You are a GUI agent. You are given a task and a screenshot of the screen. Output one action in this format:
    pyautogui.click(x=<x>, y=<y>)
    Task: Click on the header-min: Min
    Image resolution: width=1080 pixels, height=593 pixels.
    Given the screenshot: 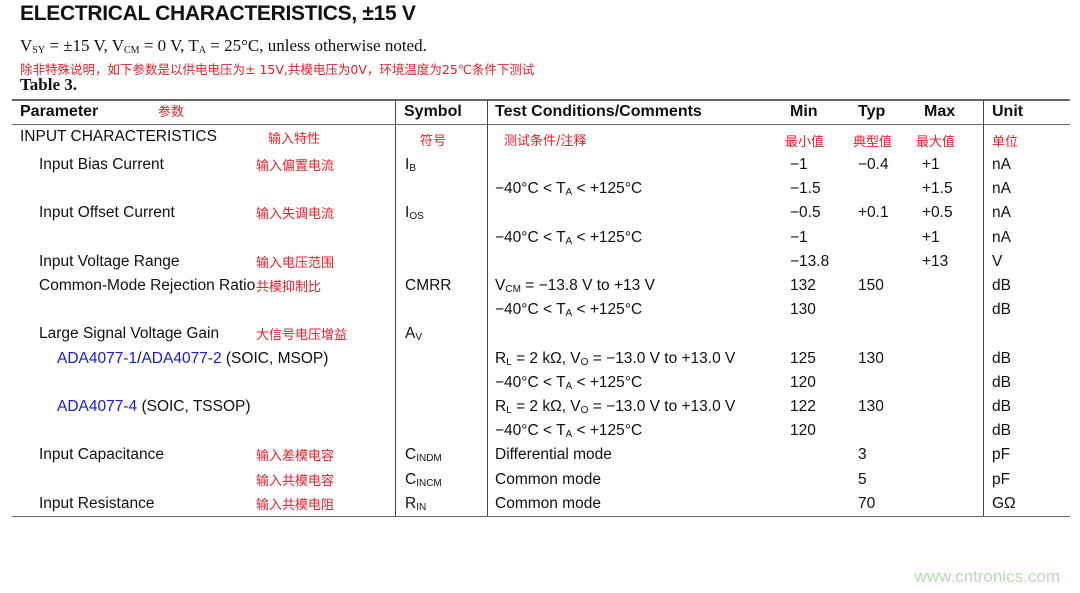 What is the action you would take?
    pyautogui.click(x=804, y=111)
    